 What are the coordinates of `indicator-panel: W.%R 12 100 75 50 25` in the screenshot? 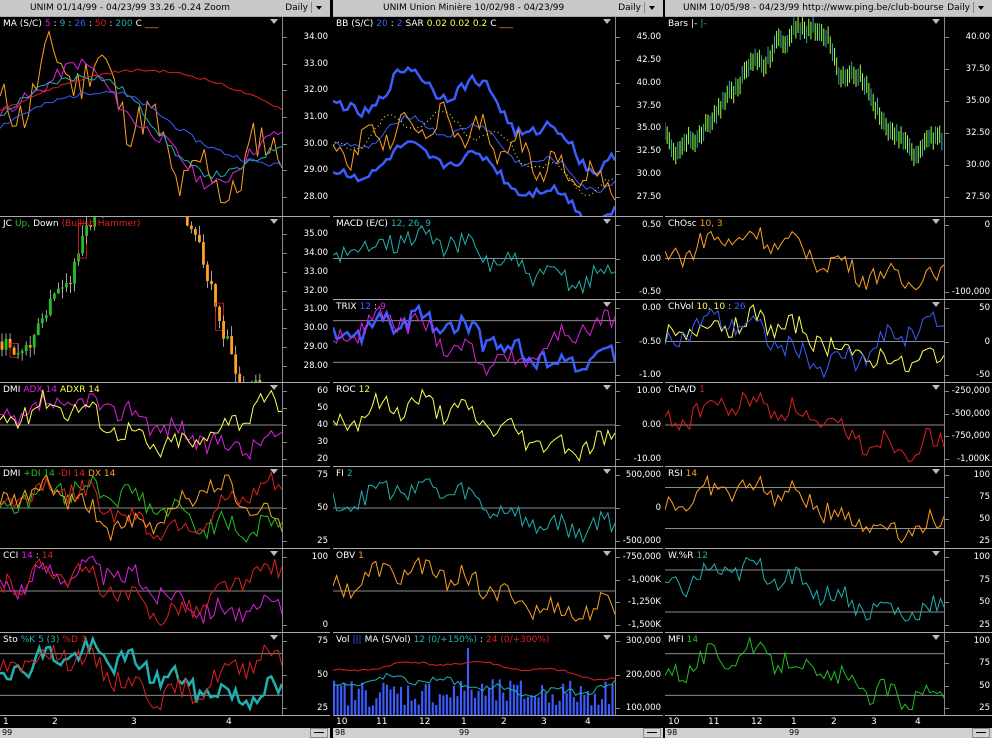 It's located at (828, 590).